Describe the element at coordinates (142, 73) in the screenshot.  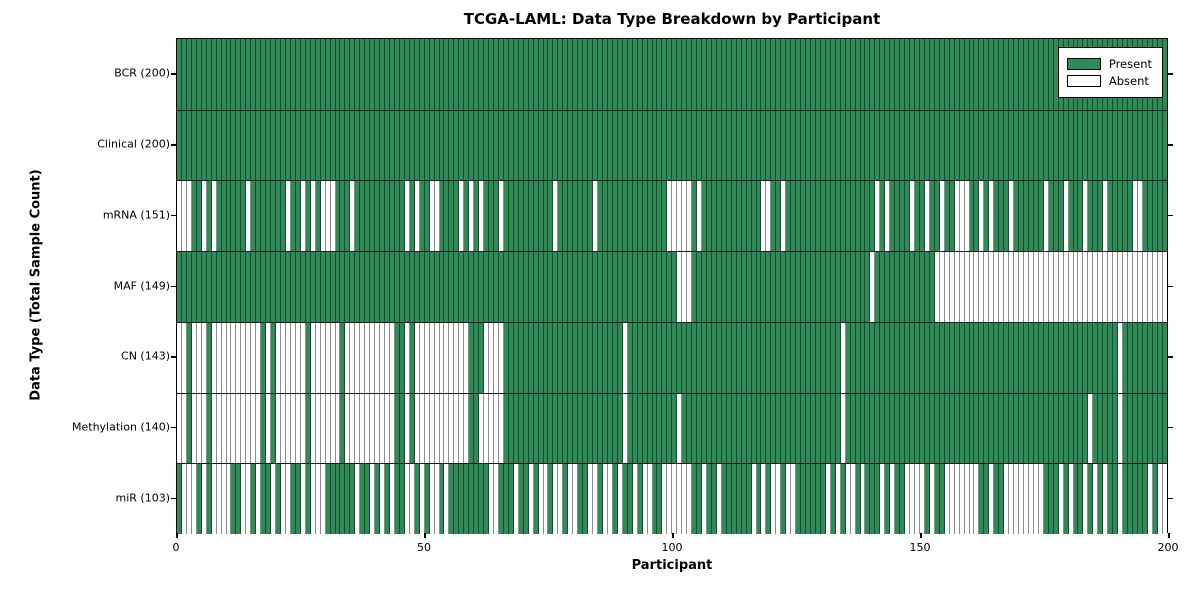
I see `y-tick-label-BCR: BCR (200)` at that location.